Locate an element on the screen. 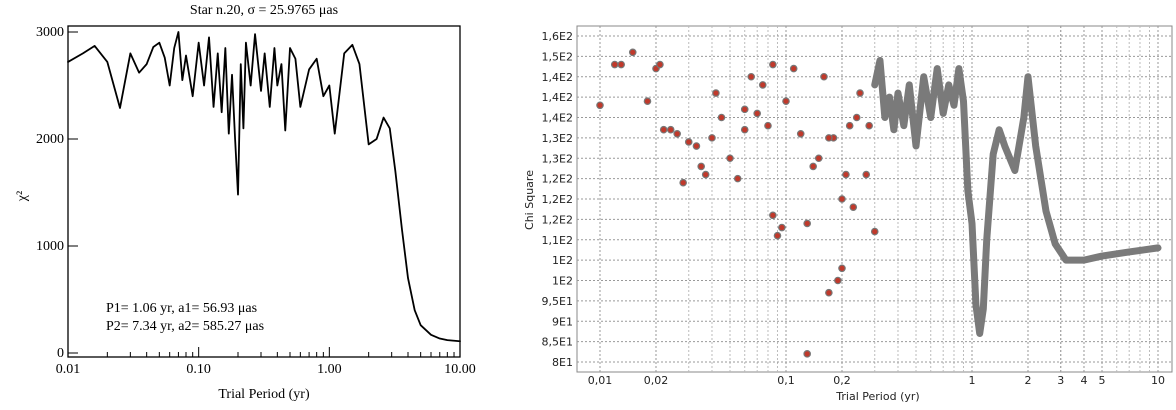  y-tick-label: 2000 is located at coordinates (50, 139).